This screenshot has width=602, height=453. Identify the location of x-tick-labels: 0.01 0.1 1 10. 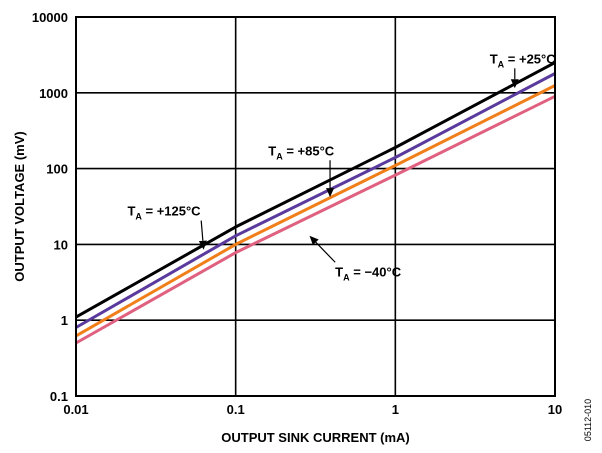
(312, 409).